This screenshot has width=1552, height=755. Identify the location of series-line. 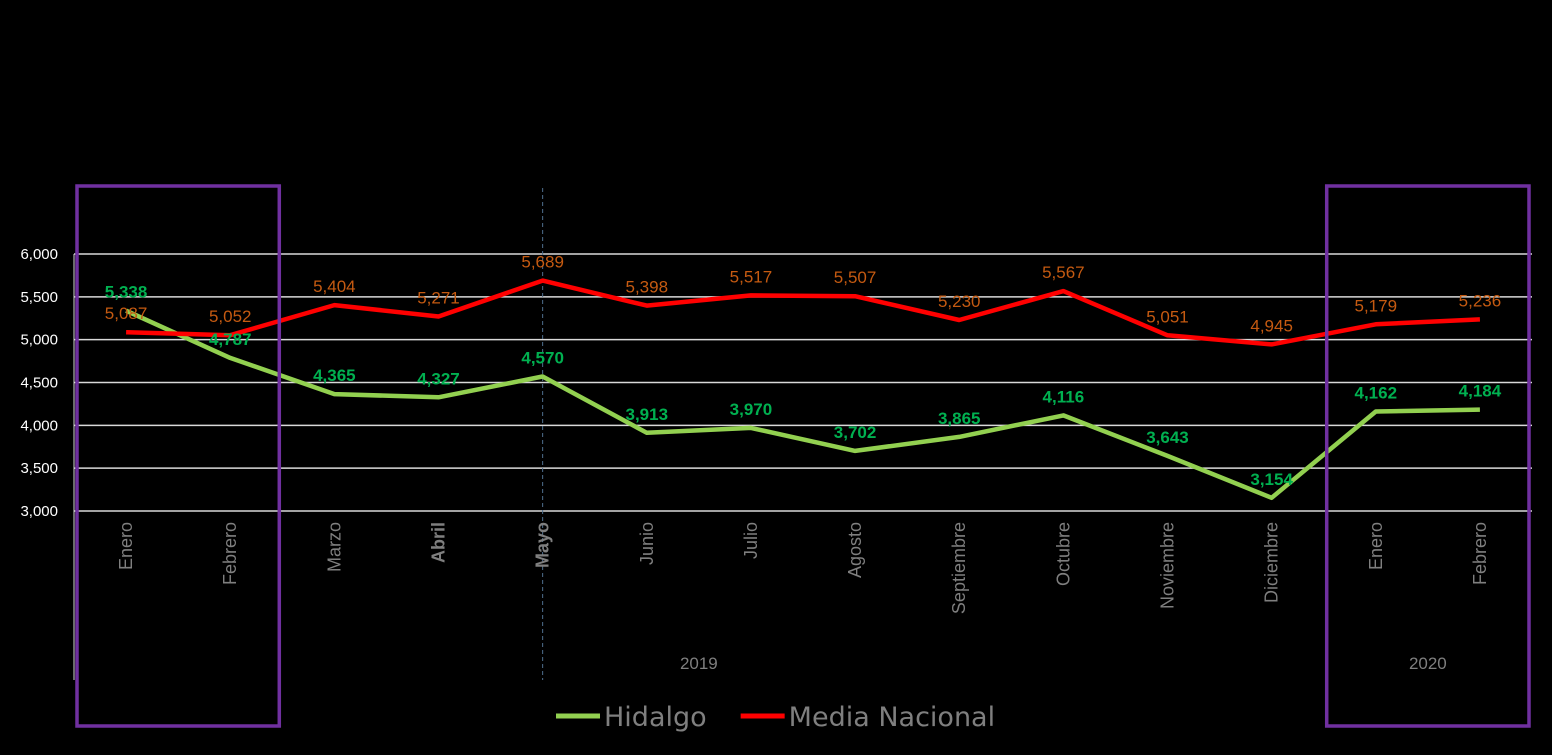
(803, 312).